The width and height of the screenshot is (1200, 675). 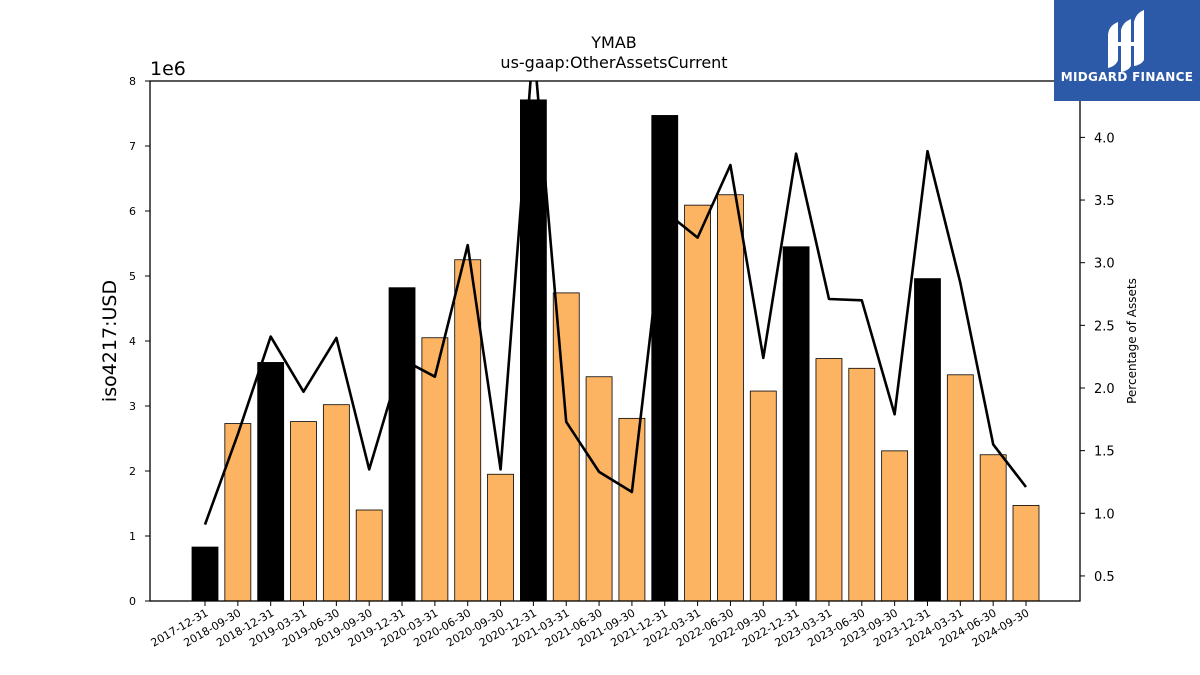 I want to click on y2-tick-label: 4.0, so click(x=1104, y=138).